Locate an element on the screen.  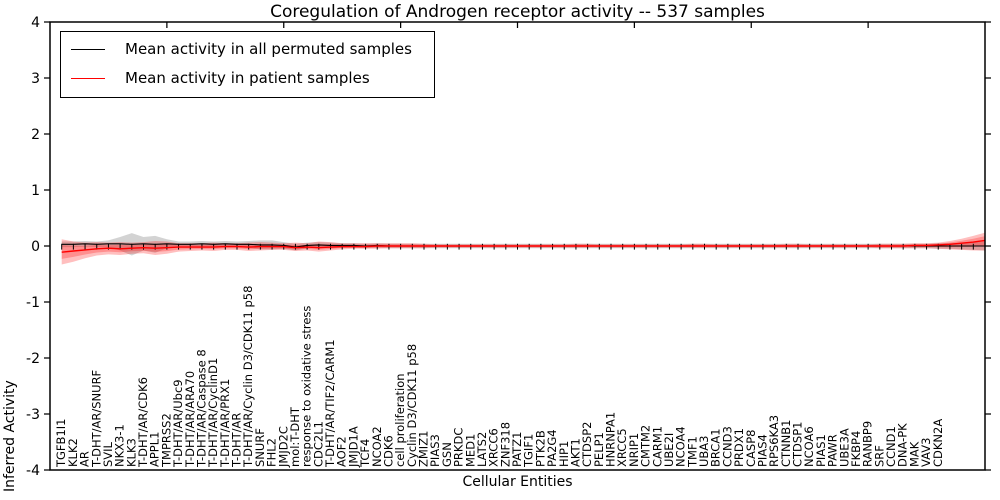
legend-label-patient: Mean activity in patient samples is located at coordinates (247, 78).